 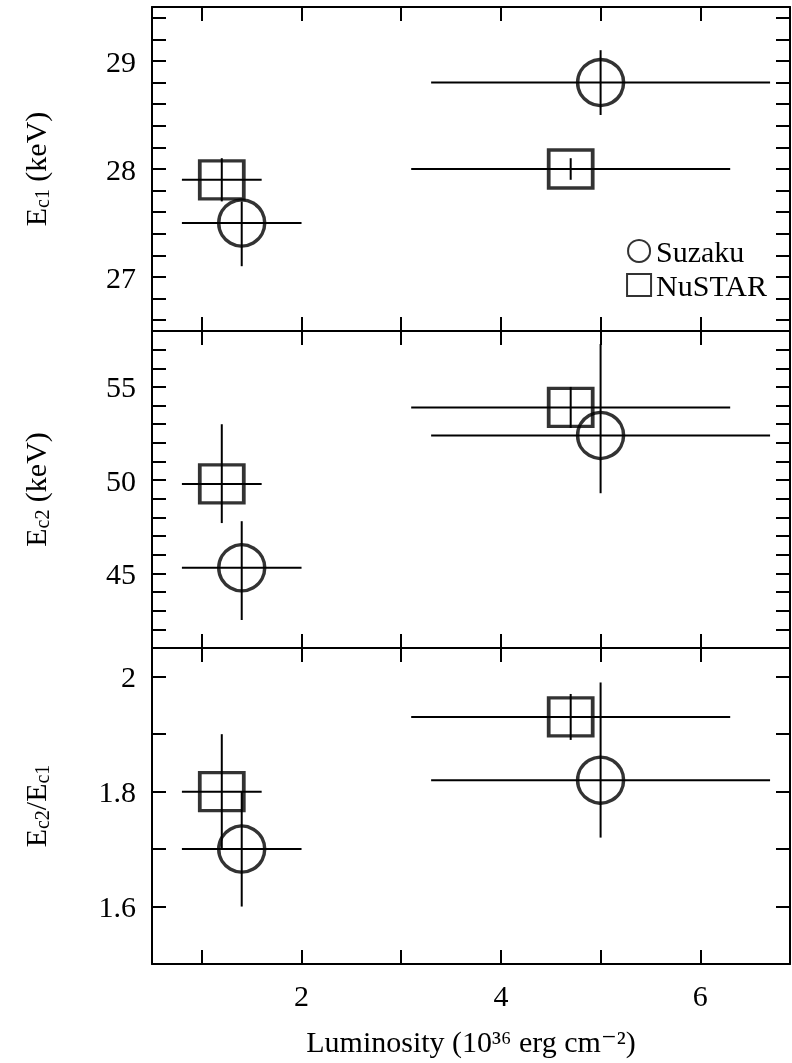 I want to click on y-tick-label: 28, so click(x=121, y=169).